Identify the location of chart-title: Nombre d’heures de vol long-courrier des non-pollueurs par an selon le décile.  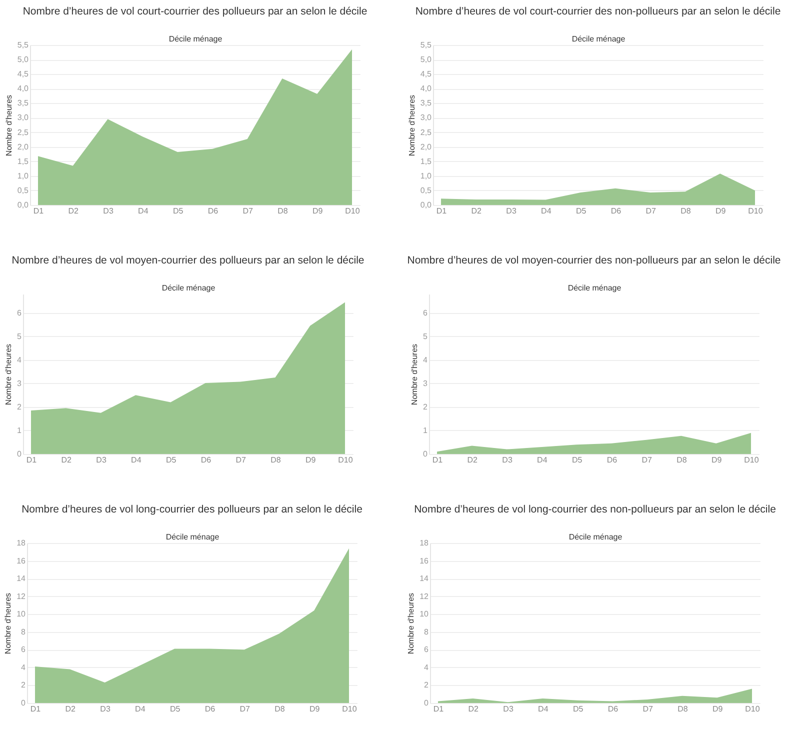
(595, 510).